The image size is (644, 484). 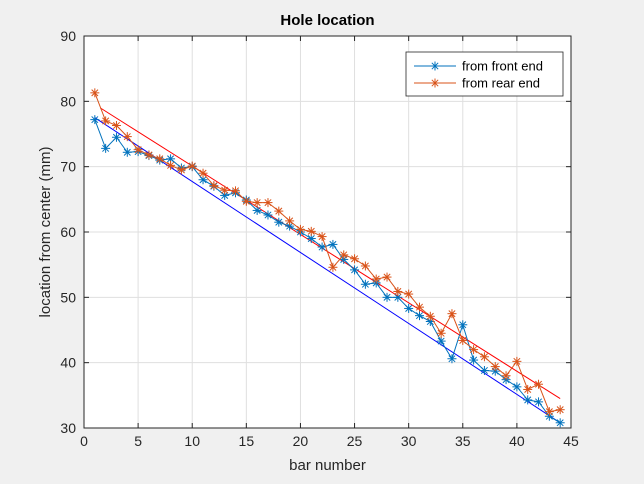 What do you see at coordinates (45, 232) in the screenshot?
I see `y-axis-label: location from center (mm)` at bounding box center [45, 232].